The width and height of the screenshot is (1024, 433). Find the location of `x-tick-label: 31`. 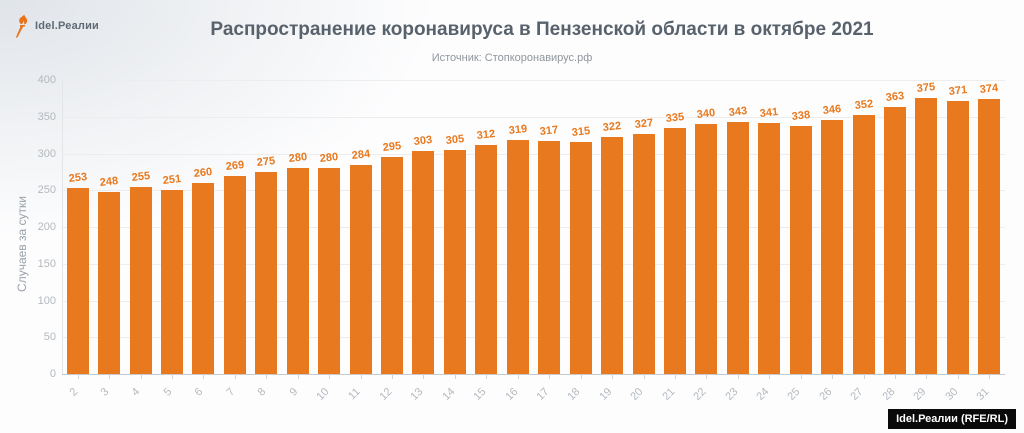

x-tick-label: 31 is located at coordinates (983, 394).